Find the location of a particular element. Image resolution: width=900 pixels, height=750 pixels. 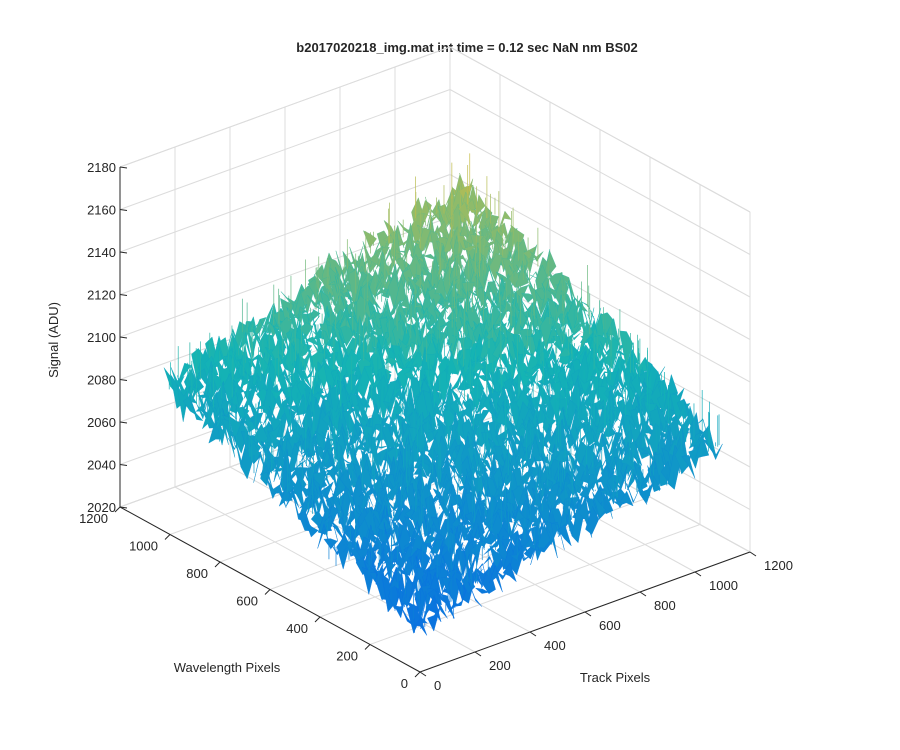

y-tick-label: 600 is located at coordinates (247, 601).